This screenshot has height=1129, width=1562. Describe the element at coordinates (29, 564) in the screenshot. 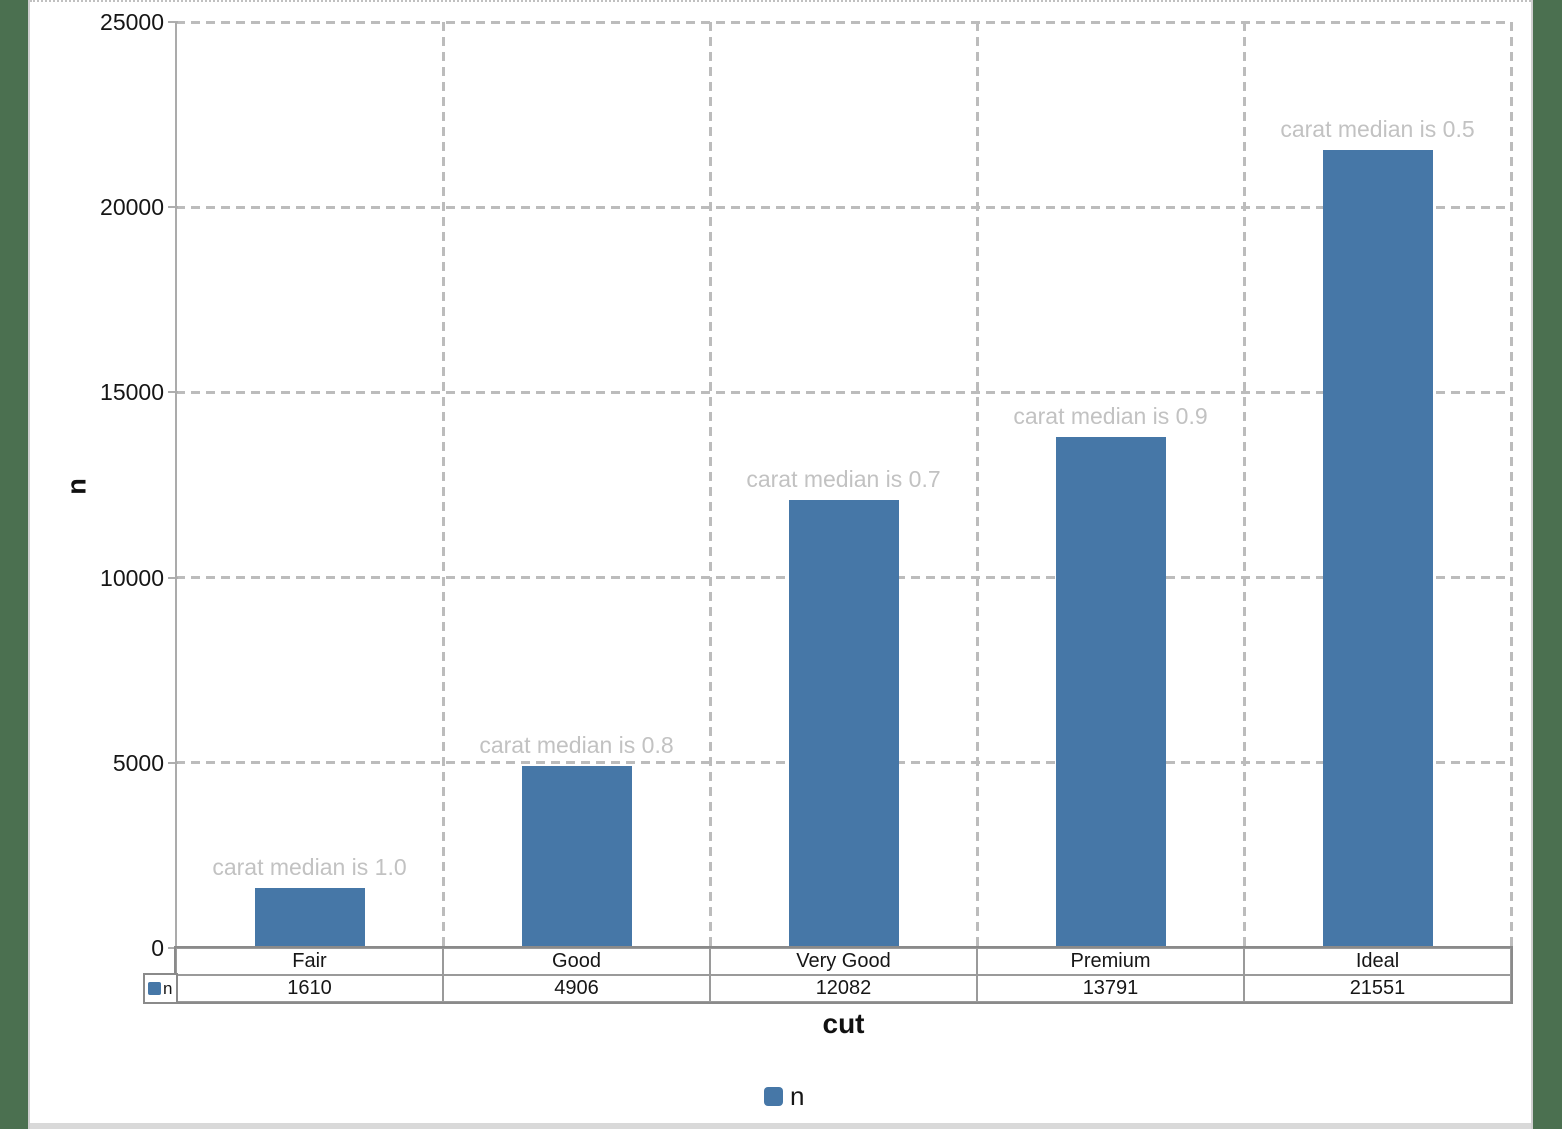

I see `left-edge-line` at that location.